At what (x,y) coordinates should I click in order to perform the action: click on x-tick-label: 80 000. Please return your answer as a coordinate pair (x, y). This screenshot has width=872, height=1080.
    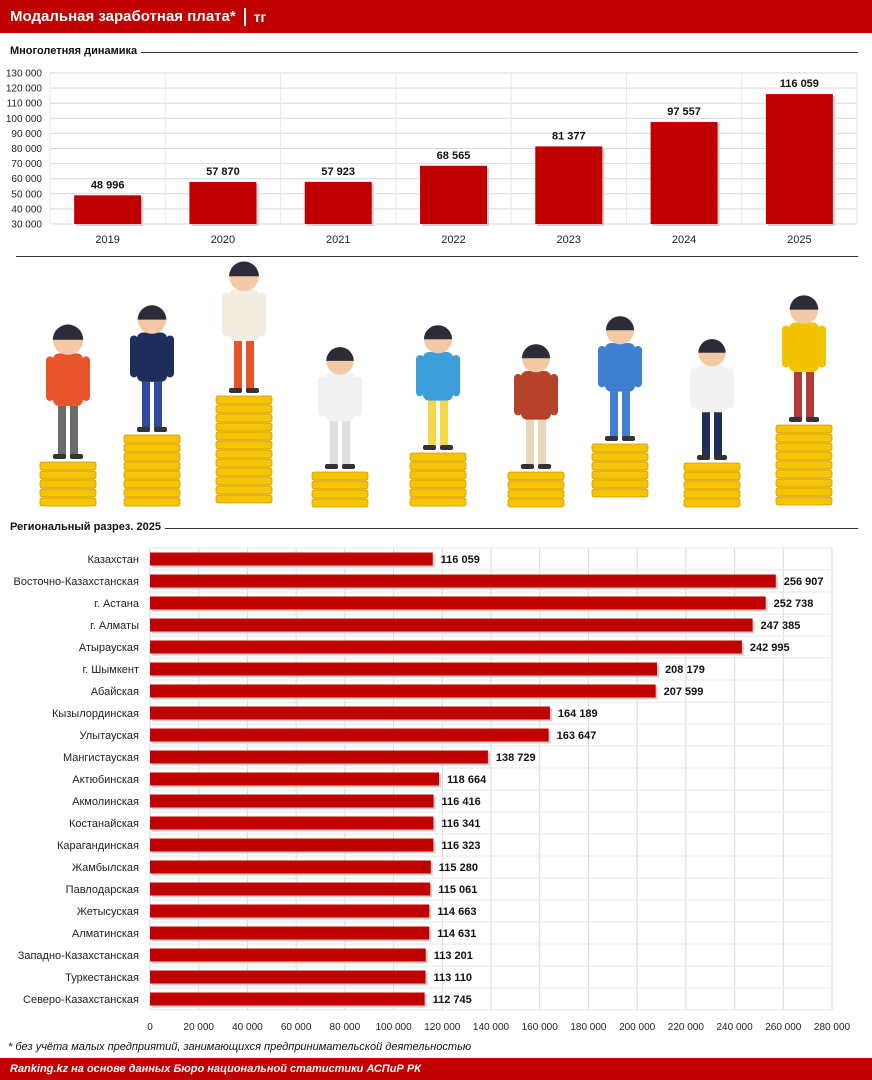
    Looking at the image, I should click on (345, 1027).